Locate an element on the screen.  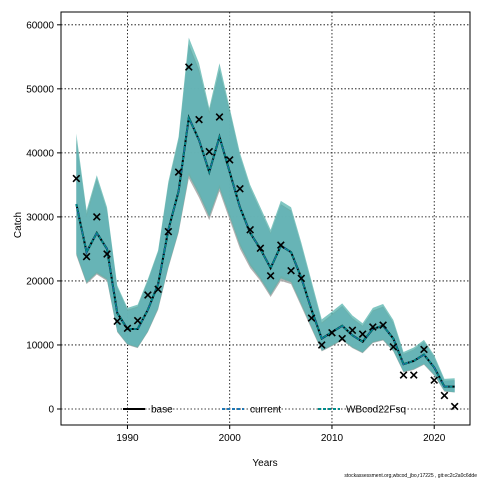
observed-point-1990 is located at coordinates (127, 328).